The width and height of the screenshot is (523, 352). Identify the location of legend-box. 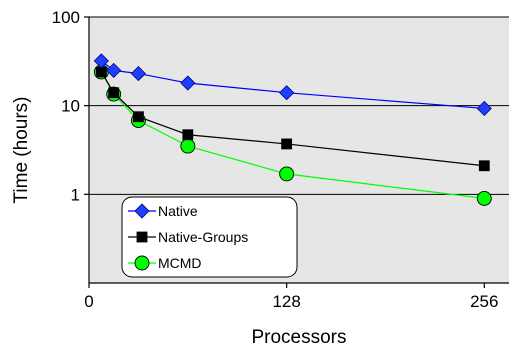
(209, 237).